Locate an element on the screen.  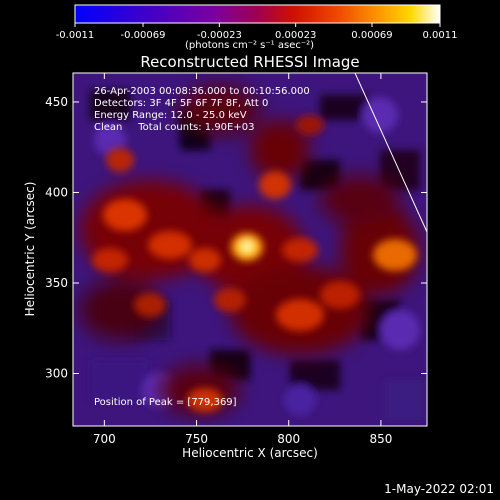
colorbar-tick-label: -0.00023 is located at coordinates (219, 35).